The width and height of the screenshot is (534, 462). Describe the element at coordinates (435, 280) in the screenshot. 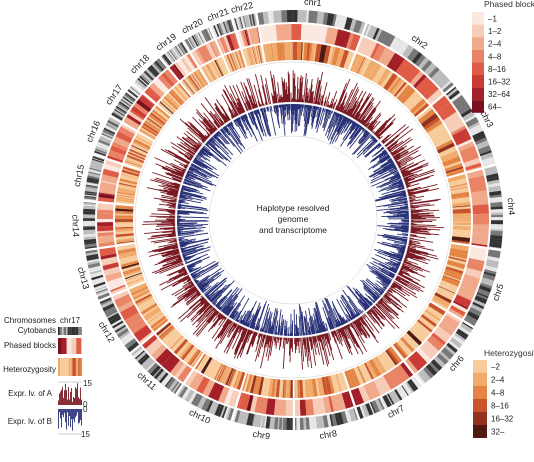

I see `chromosome-sector-chr5` at that location.